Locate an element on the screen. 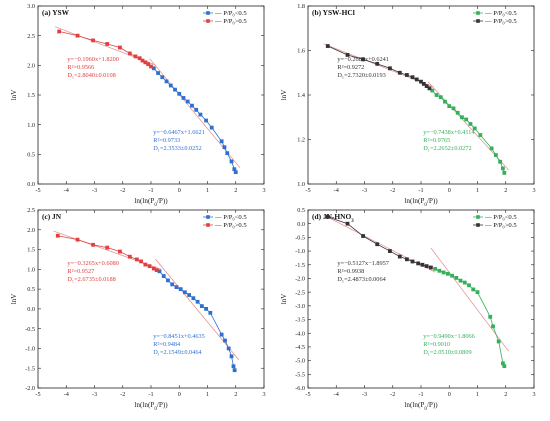 This screenshot has width=550, height=421. y-tick-label: -4.5 is located at coordinates (300, 347).